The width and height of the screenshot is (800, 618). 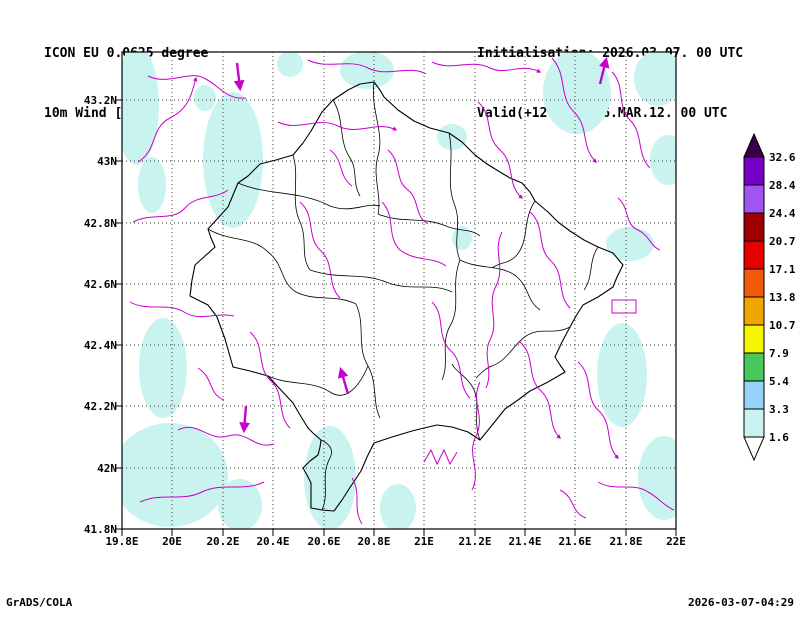 What do you see at coordinates (782, 185) in the screenshot?
I see `colorbar-label: 28.4` at bounding box center [782, 185].